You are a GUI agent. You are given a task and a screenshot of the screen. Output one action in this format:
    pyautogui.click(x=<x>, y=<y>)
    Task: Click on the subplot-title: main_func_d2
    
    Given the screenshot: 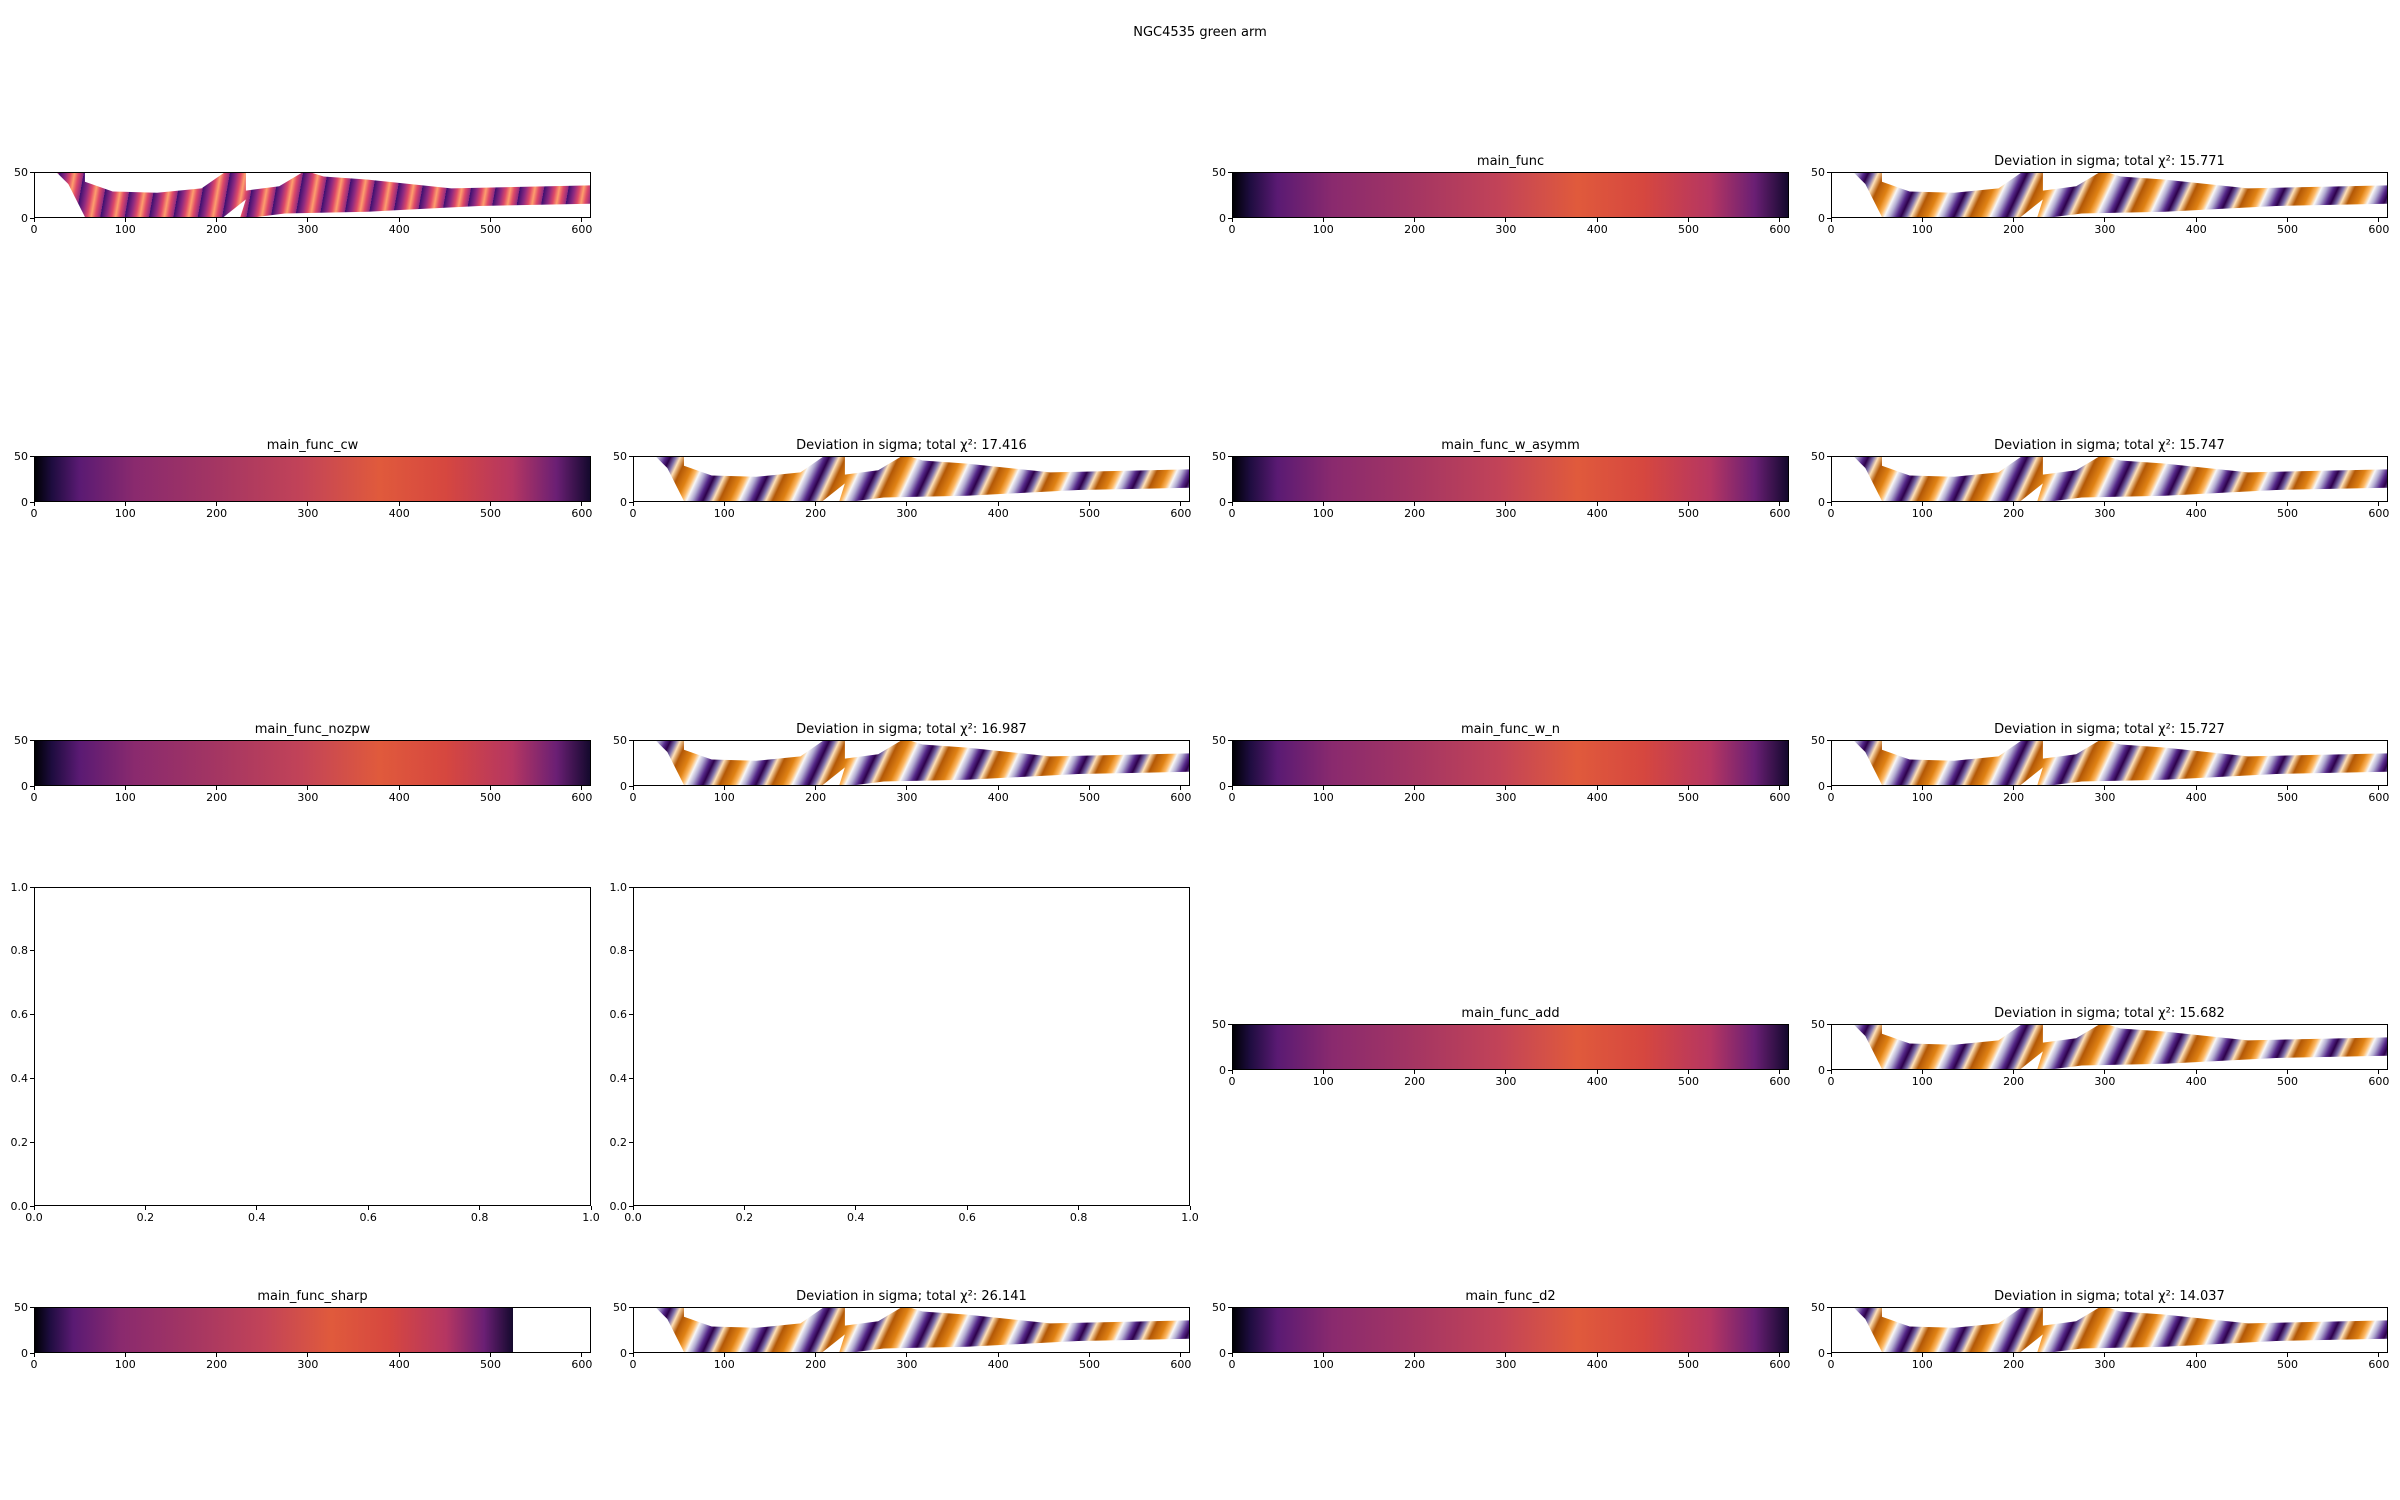 What is the action you would take?
    pyautogui.click(x=1510, y=1296)
    